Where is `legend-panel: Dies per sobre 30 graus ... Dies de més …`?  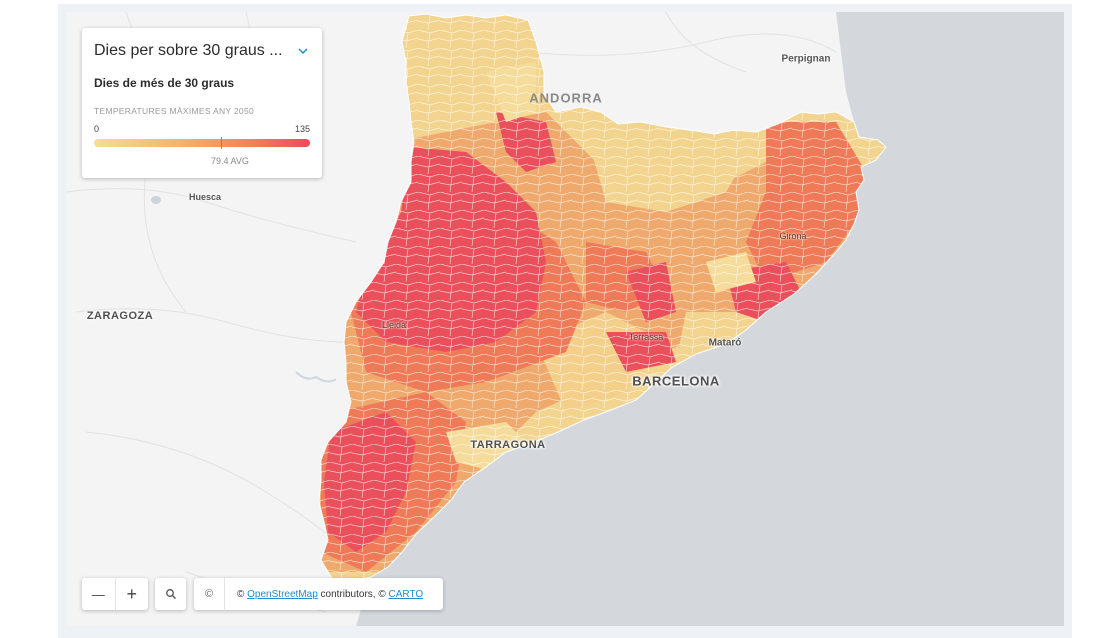 legend-panel: Dies per sobre 30 graus ... Dies de més … is located at coordinates (202, 103).